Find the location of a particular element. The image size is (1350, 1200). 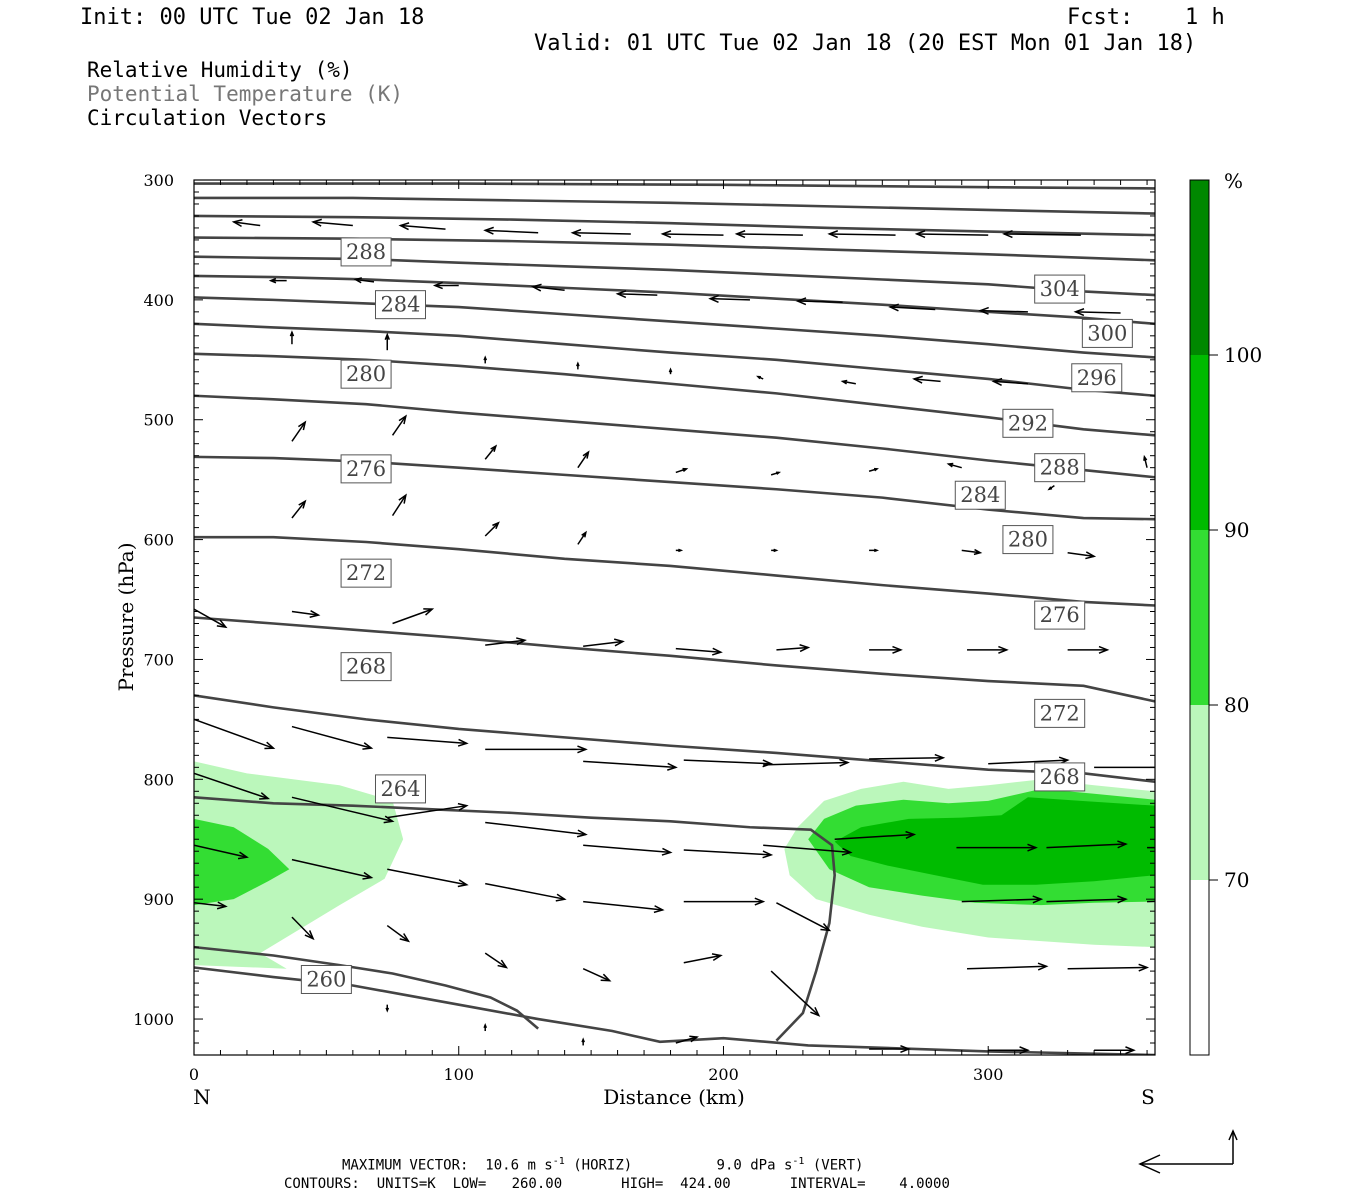

theta-label-264: 264 is located at coordinates (400, 789).